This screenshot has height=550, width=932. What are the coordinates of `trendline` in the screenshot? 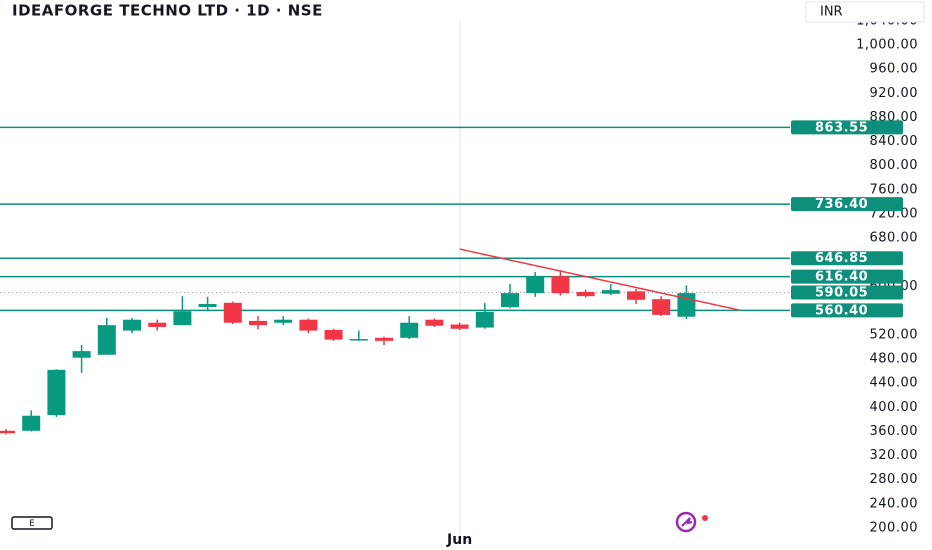 It's located at (599, 279).